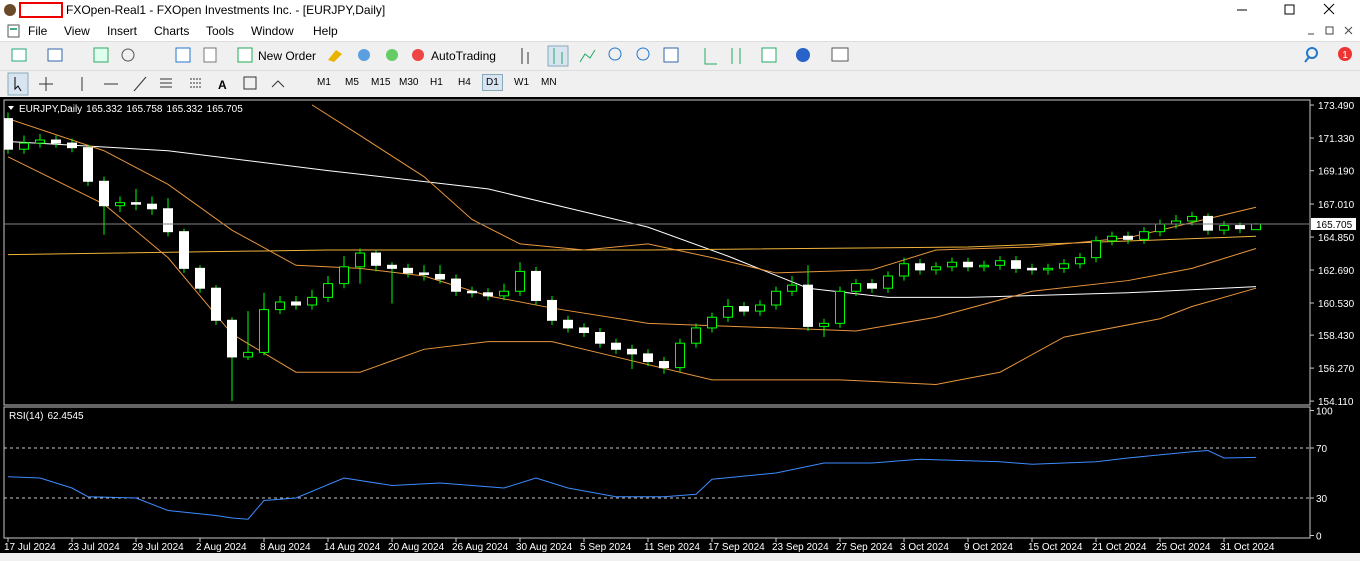  I want to click on new-order-button: New Order, so click(287, 56).